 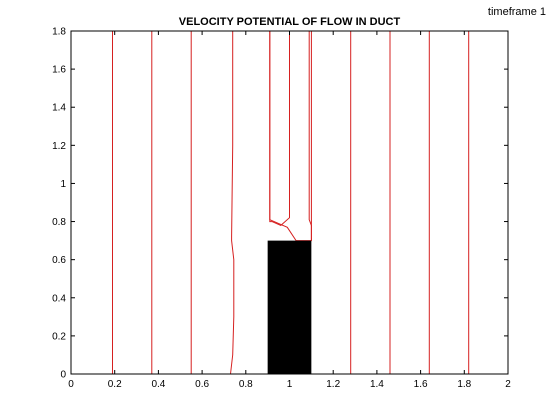 What do you see at coordinates (59, 260) in the screenshot?
I see `y-tick-label: 0.6` at bounding box center [59, 260].